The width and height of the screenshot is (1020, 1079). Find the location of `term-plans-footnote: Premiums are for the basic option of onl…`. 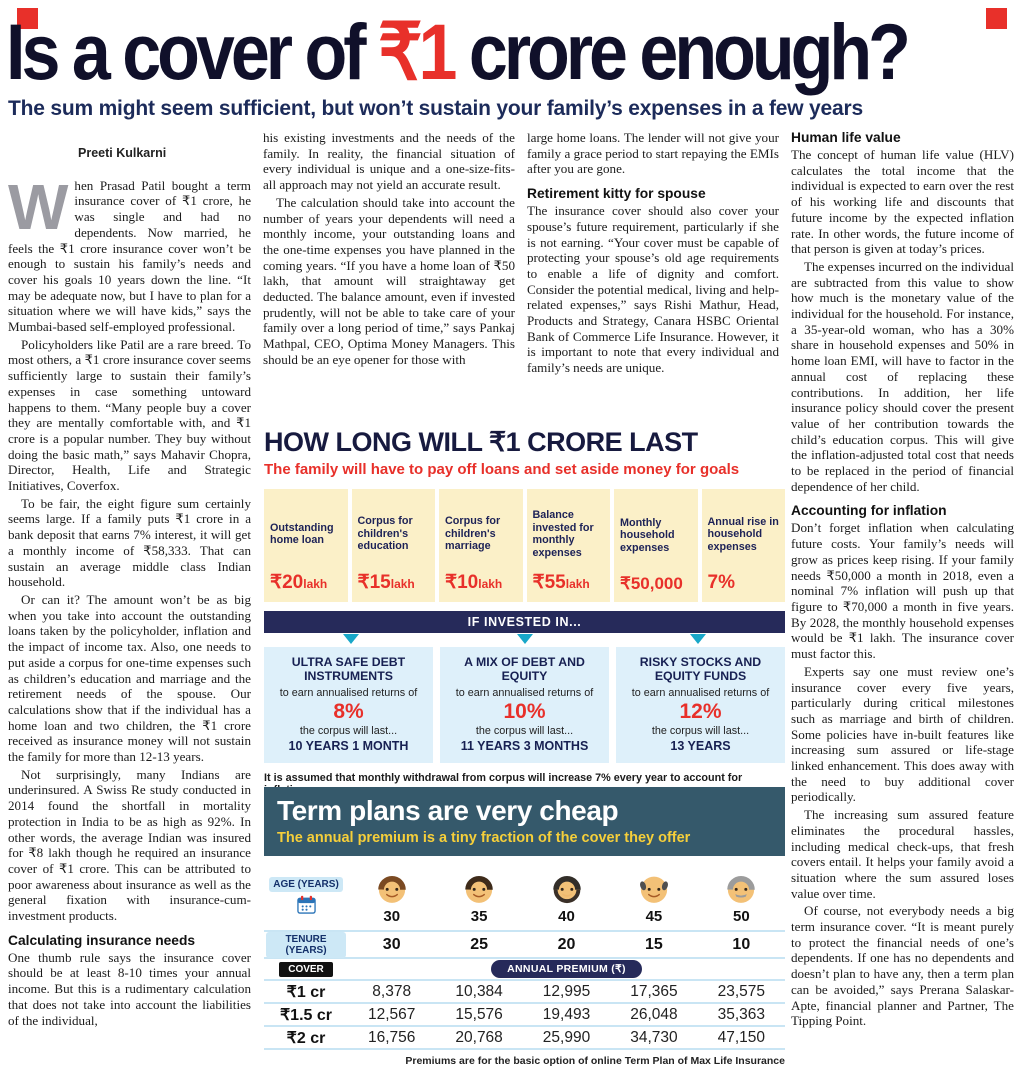

term-plans-footnote: Premiums are for the basic option of onl… is located at coordinates (595, 1061).